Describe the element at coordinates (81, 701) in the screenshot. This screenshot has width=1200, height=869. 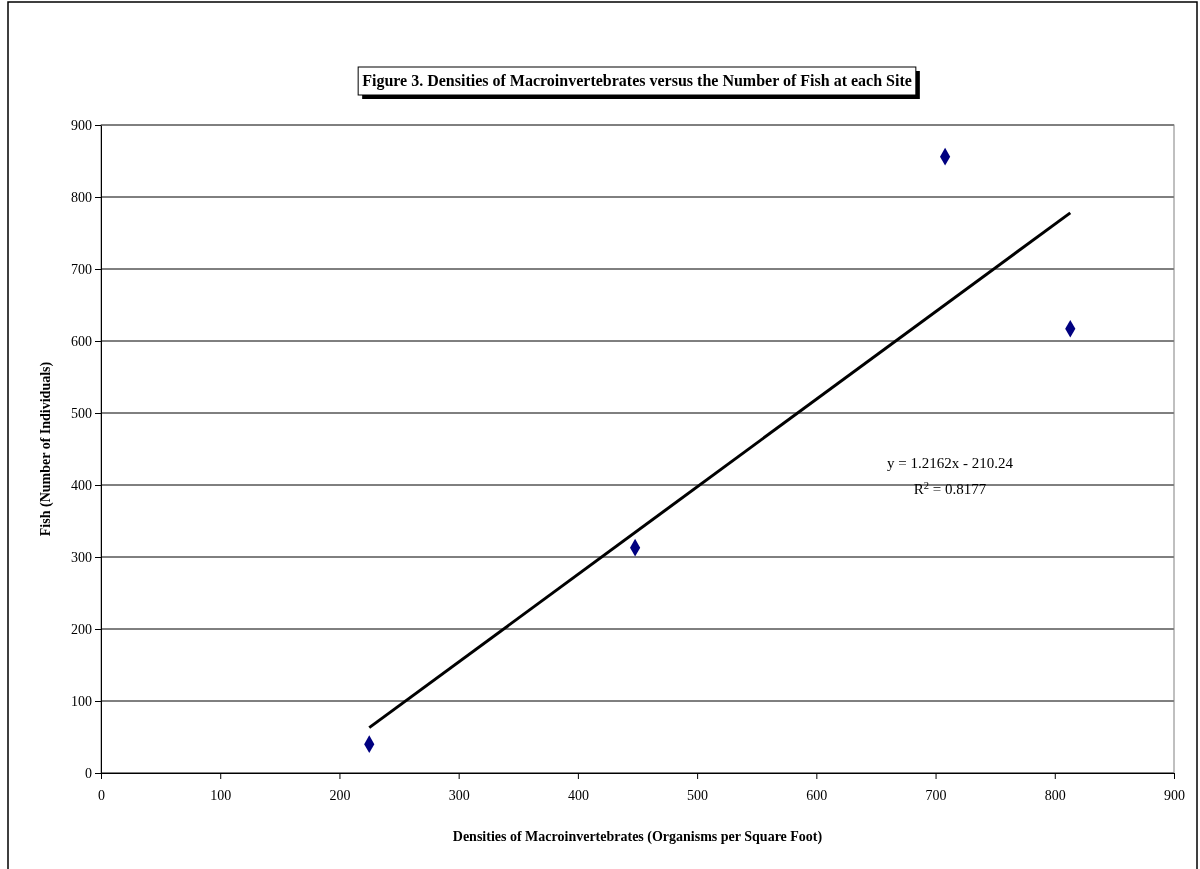
I see `y-tick-label: 100` at that location.